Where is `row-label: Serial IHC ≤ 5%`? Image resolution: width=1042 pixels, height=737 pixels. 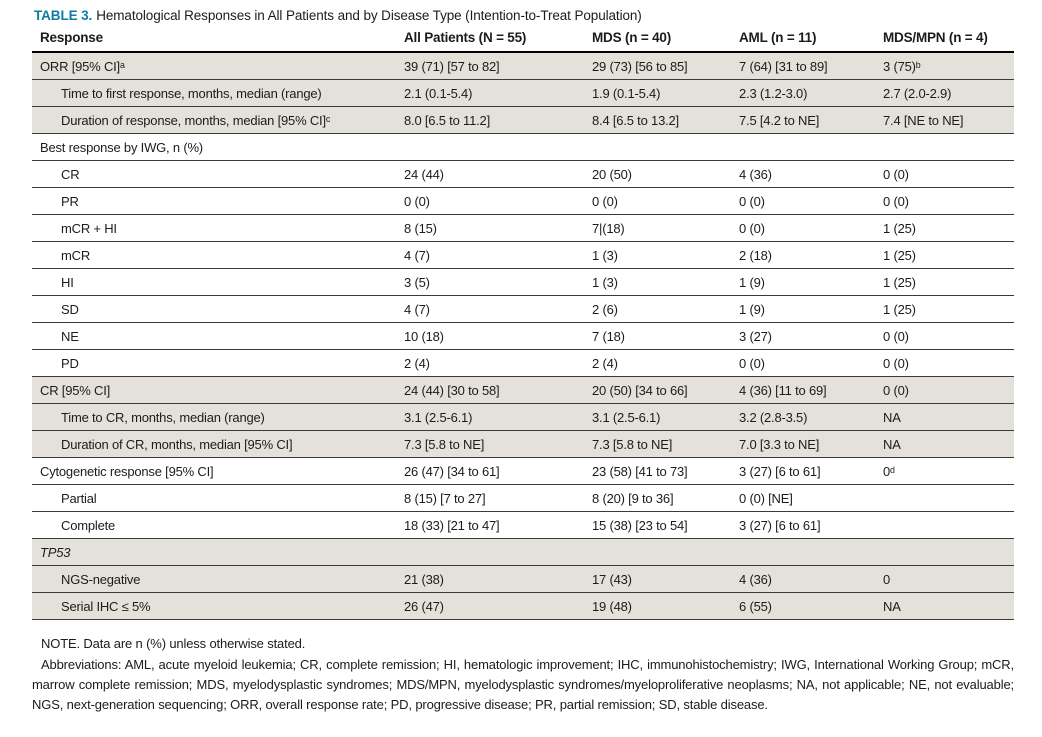
row-label: Serial IHC ≤ 5% is located at coordinates (218, 606).